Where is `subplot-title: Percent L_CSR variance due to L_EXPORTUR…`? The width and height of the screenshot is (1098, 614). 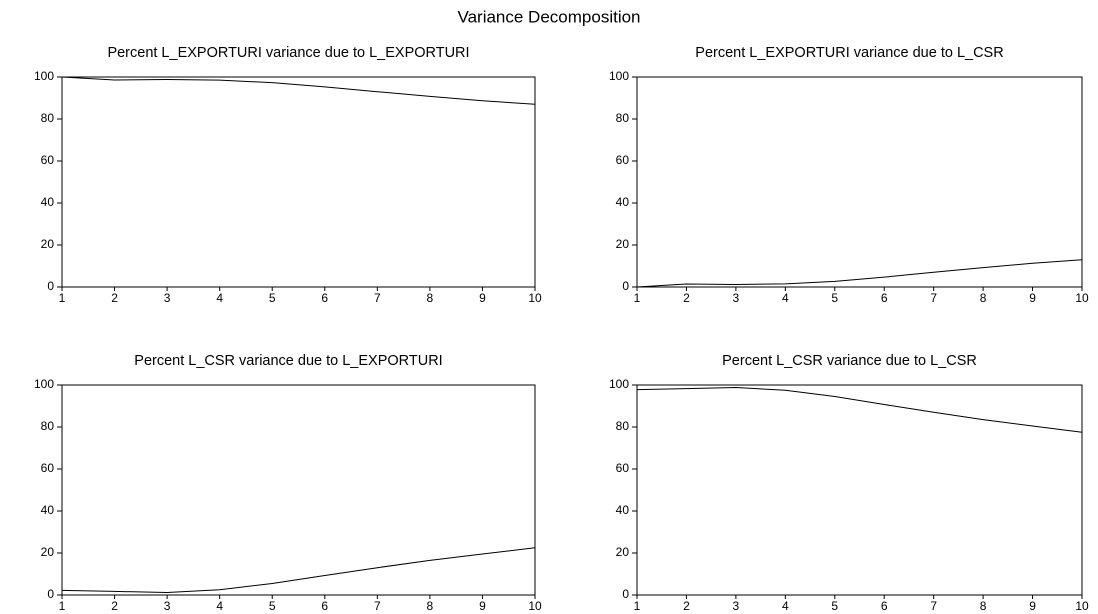
subplot-title: Percent L_CSR variance due to L_EXPORTUR… is located at coordinates (288, 361).